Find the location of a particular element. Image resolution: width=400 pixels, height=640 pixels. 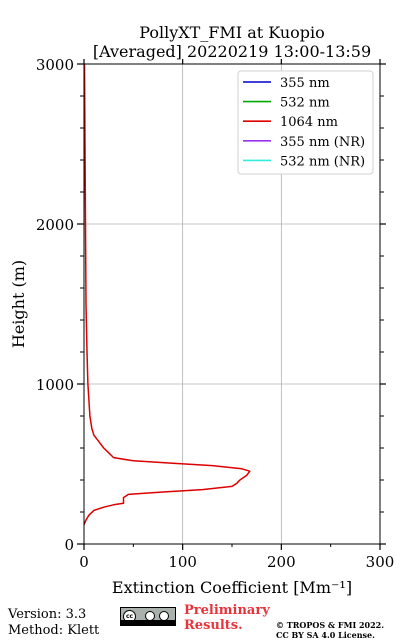

copyright-line-1: © TROPOS & FMI 2022. is located at coordinates (330, 625).